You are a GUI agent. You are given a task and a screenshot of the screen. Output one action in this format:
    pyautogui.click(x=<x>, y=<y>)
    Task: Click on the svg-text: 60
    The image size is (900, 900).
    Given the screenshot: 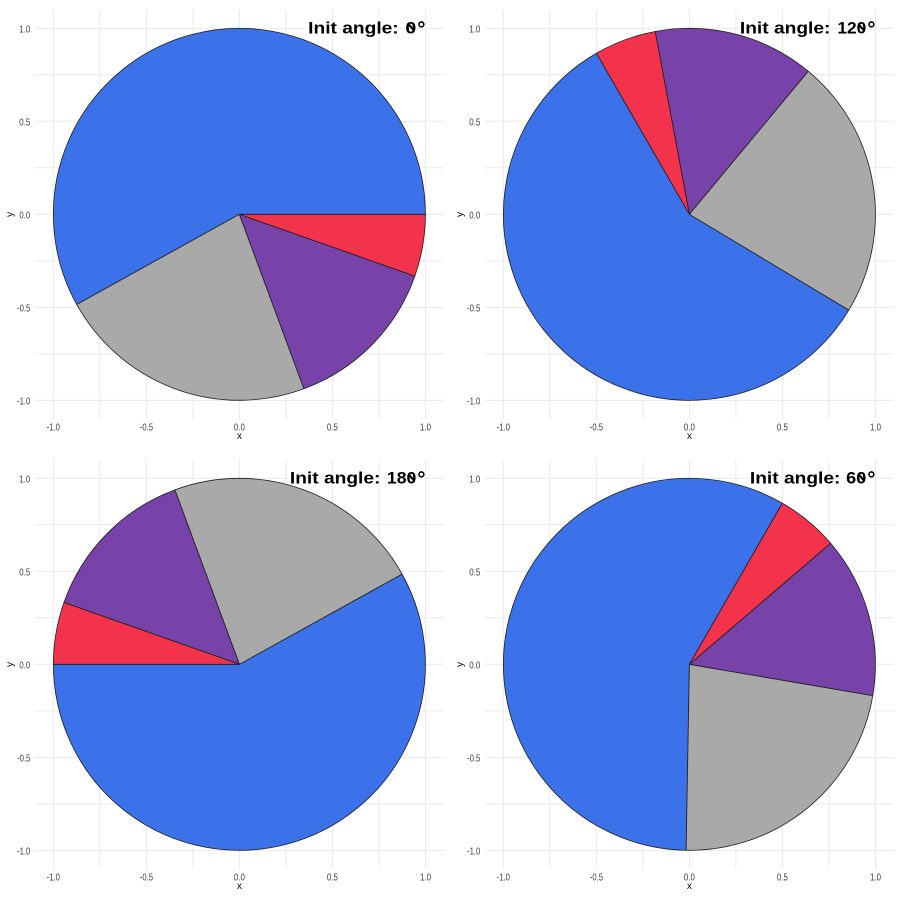 What is the action you would take?
    pyautogui.click(x=856, y=478)
    